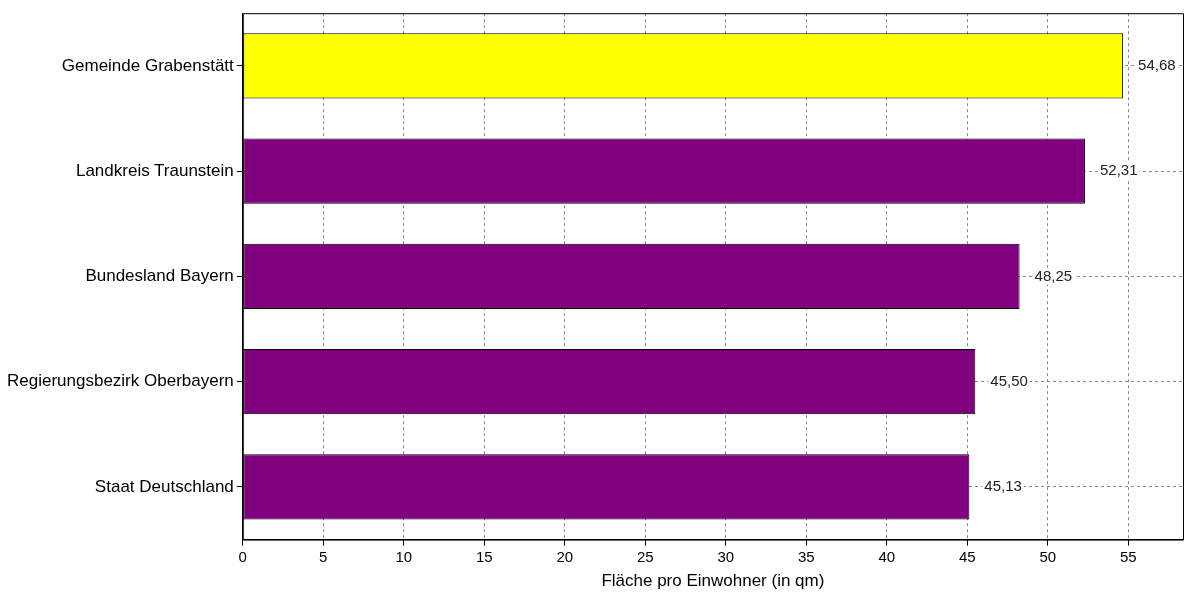  What do you see at coordinates (967, 556) in the screenshot?
I see `x-tick-label: 45` at bounding box center [967, 556].